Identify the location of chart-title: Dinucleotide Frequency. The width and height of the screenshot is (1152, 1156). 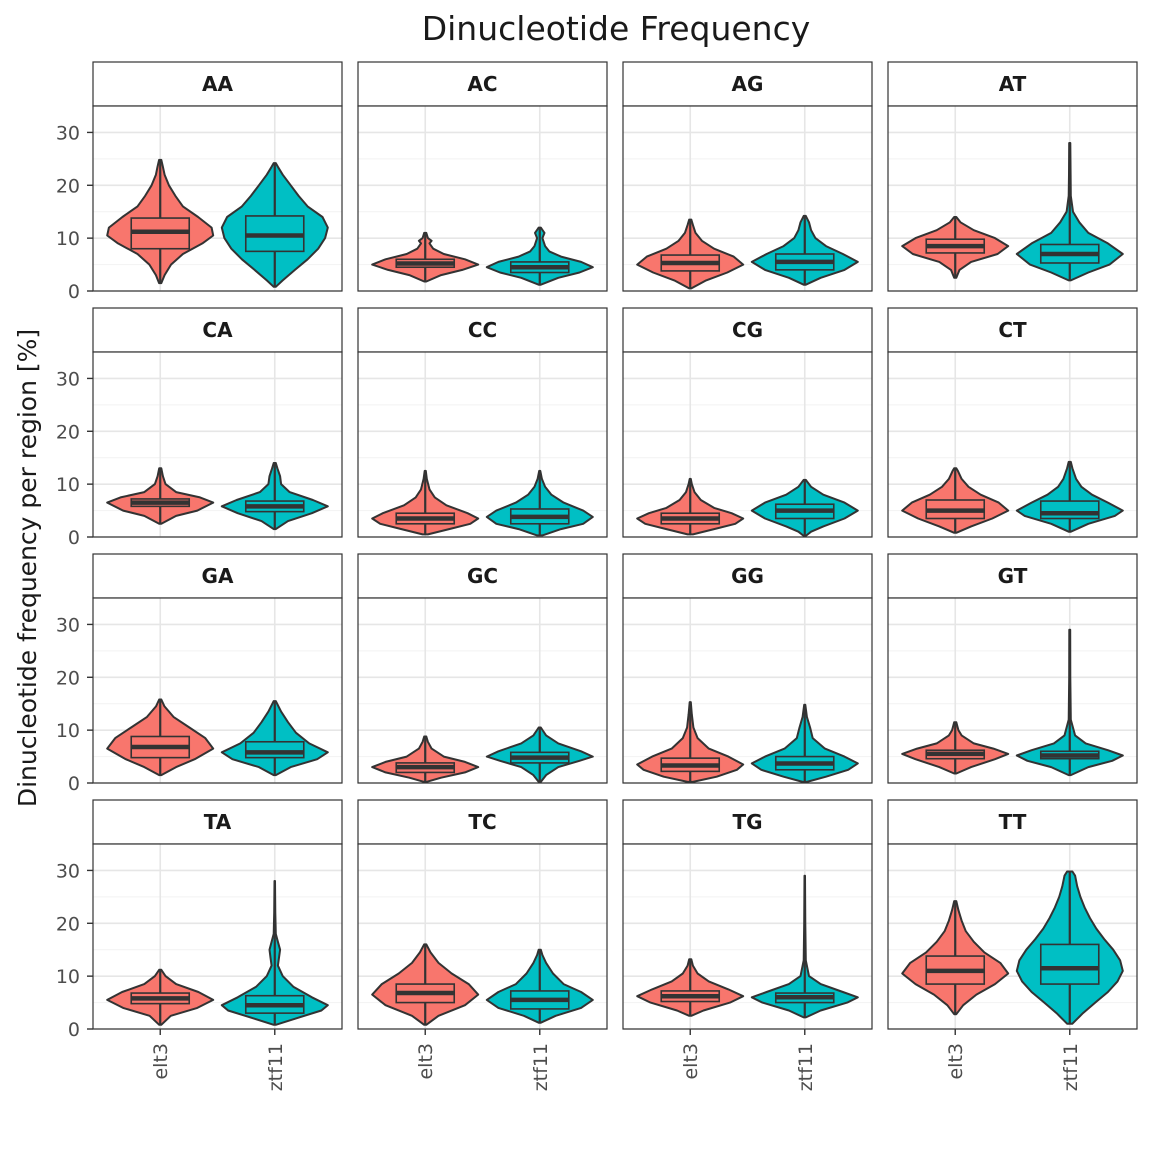
(616, 28).